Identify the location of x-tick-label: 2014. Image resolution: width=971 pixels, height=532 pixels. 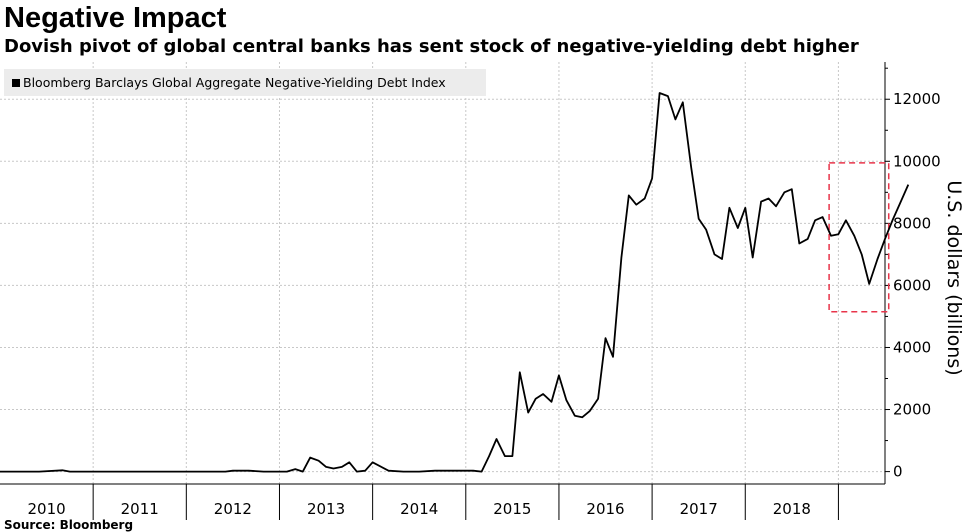
(419, 509).